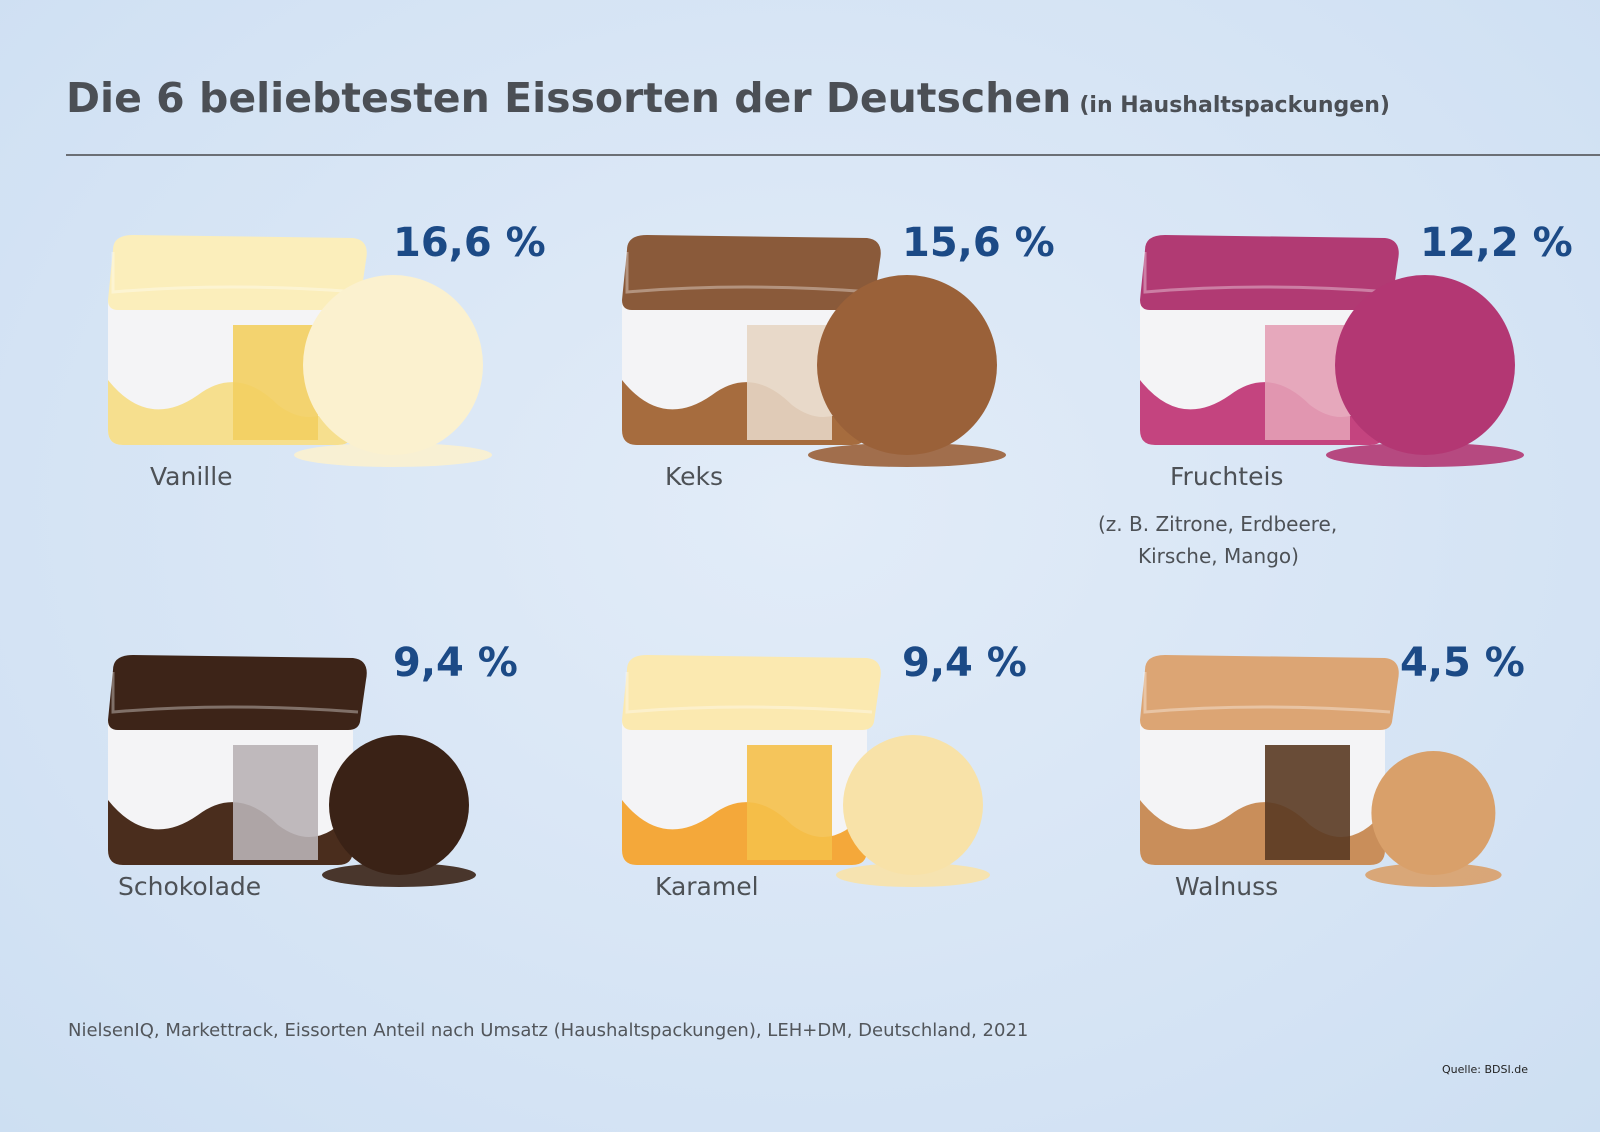 The height and width of the screenshot is (1132, 1600). I want to click on flavor-label: Walnuss, so click(1227, 886).